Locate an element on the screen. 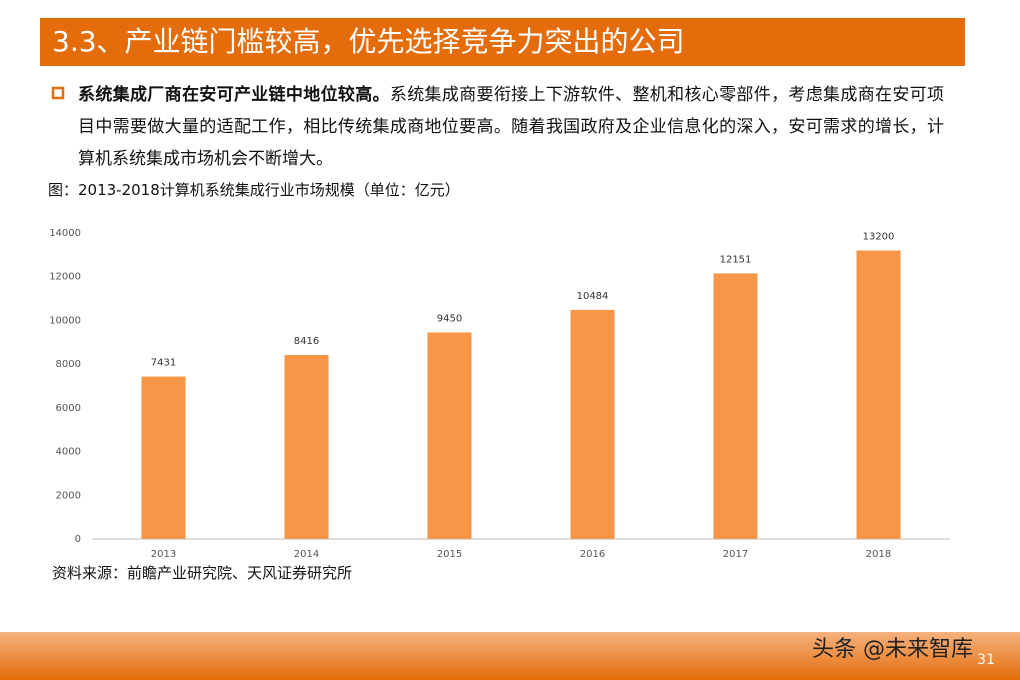  data-label: 8416 is located at coordinates (306, 341).